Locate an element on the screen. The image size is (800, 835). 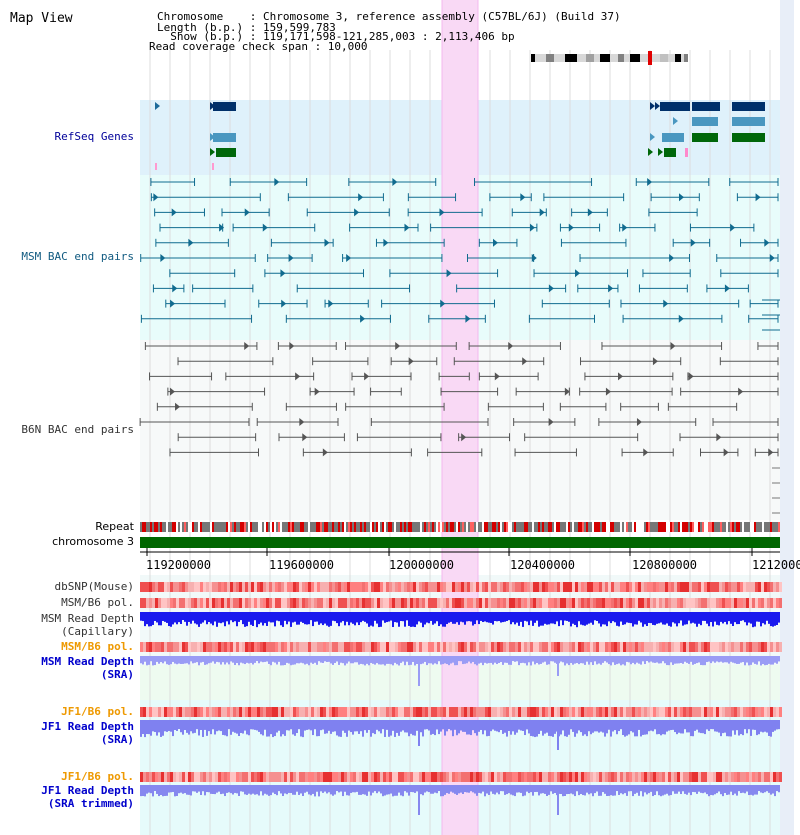
track-label-msm-b6-pol: MSM/B6 pol. is located at coordinates (97, 602).